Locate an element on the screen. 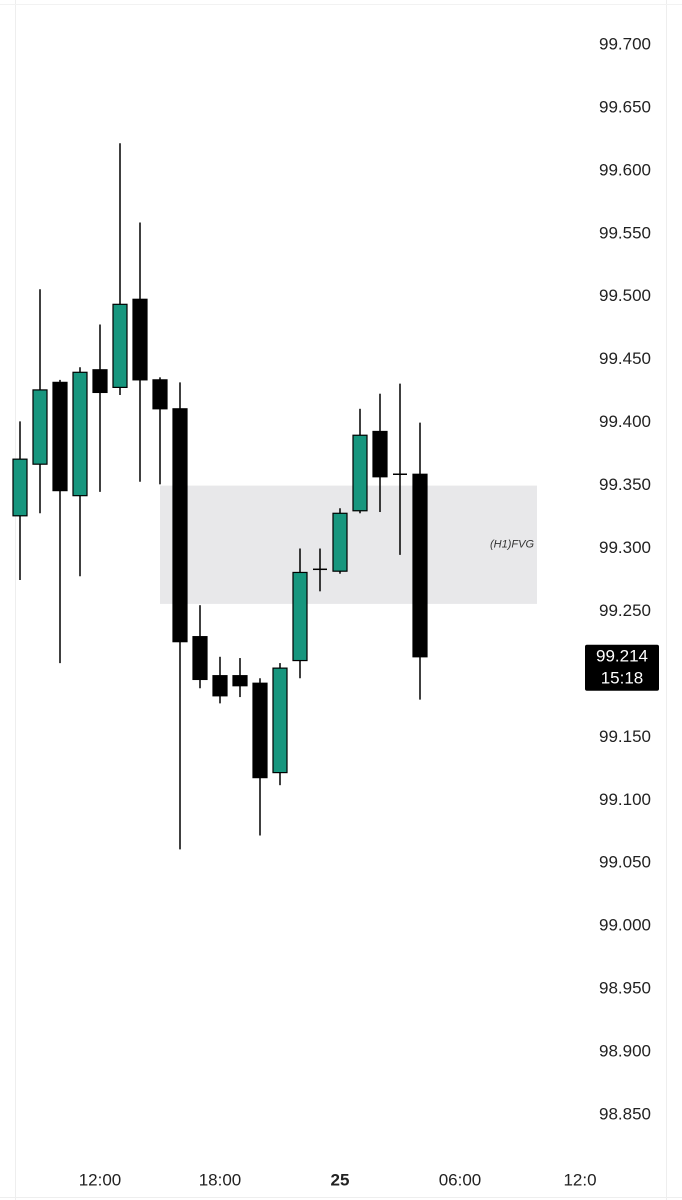 The height and width of the screenshot is (1200, 682). y-tick-label: 99.050 is located at coordinates (625, 862).